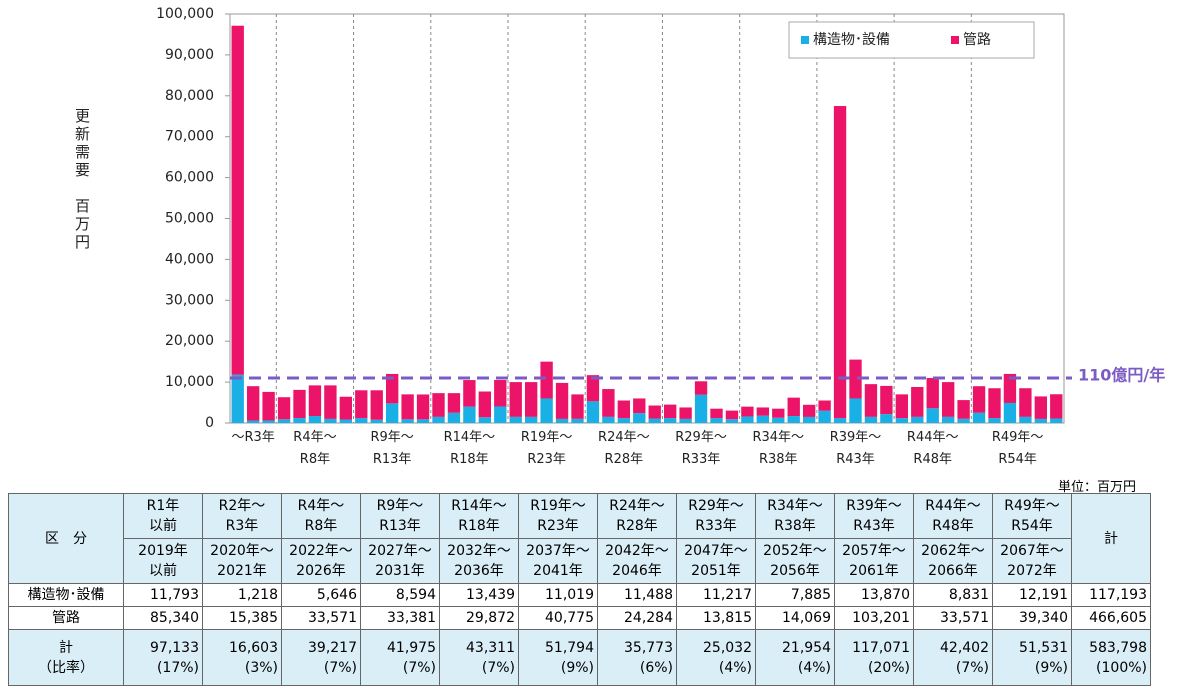  What do you see at coordinates (932, 448) in the screenshot?
I see `x-tick-label: R44年～ R48年` at bounding box center [932, 448].